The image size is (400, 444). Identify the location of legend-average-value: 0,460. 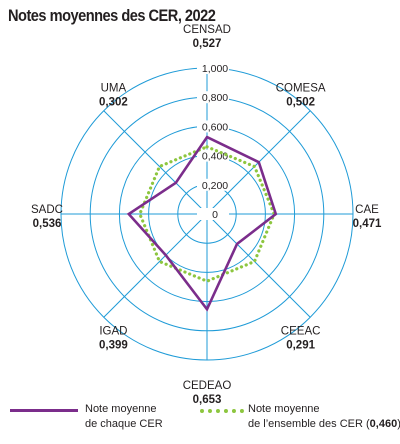
(383, 424).